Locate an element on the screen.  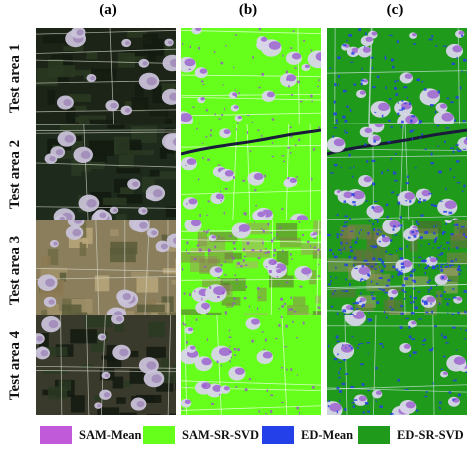
legend-label-ed-sr-svd: ED-SR-SVD is located at coordinates (430, 434).